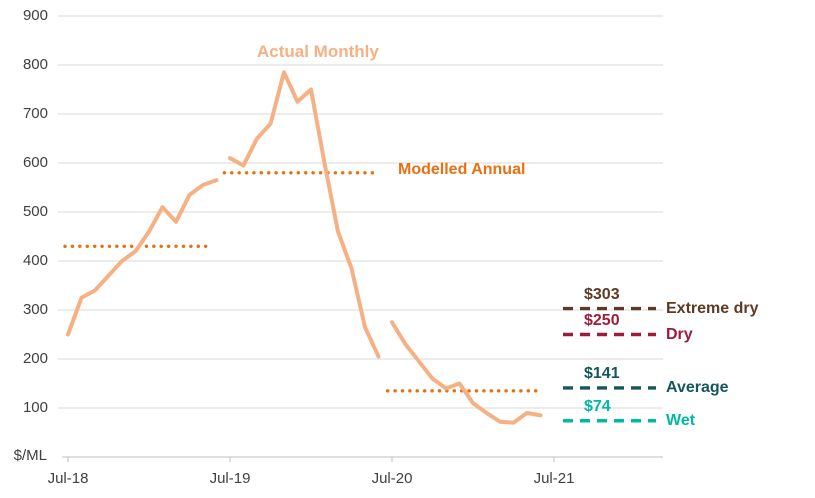 The height and width of the screenshot is (498, 815). Describe the element at coordinates (35, 162) in the screenshot. I see `y-axis-tick-label: 600` at that location.